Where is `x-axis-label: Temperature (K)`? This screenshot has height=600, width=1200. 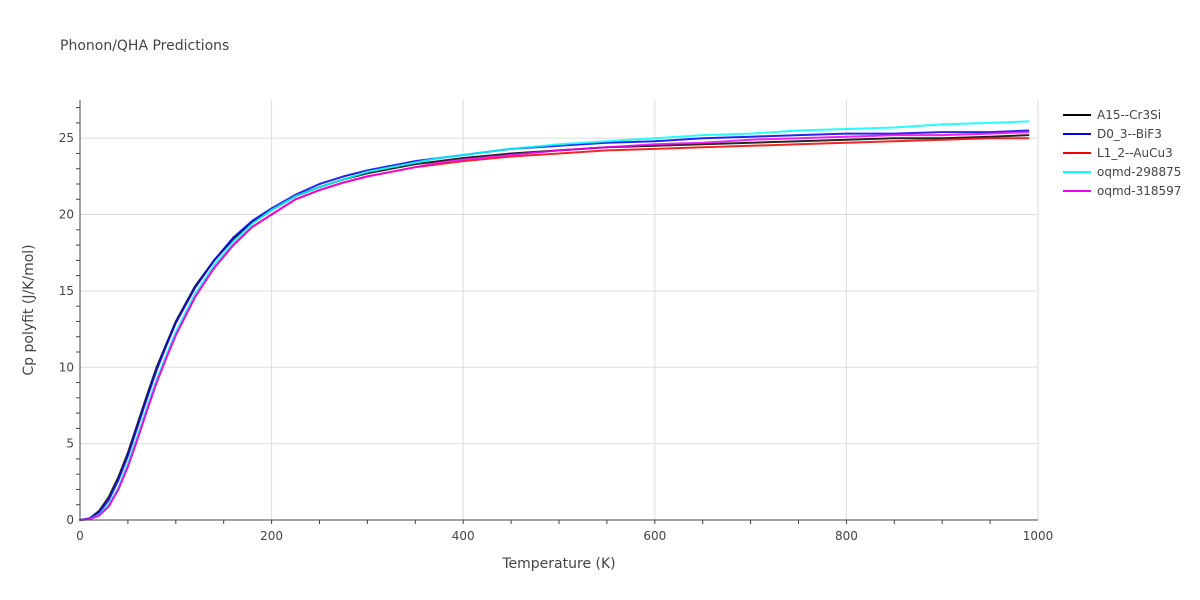 x-axis-label: Temperature (K) is located at coordinates (558, 564).